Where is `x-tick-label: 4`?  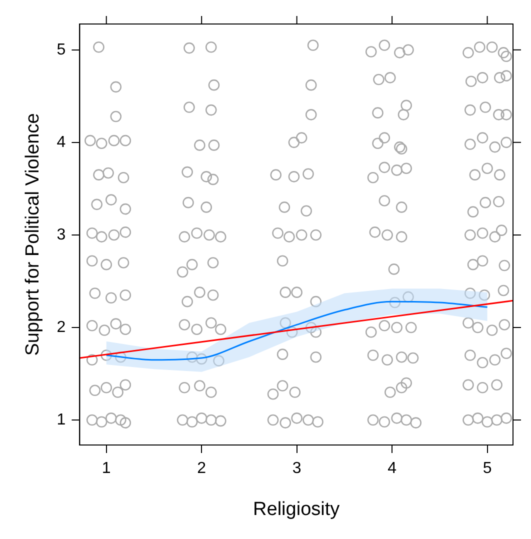 x-tick-label: 4 is located at coordinates (392, 469).